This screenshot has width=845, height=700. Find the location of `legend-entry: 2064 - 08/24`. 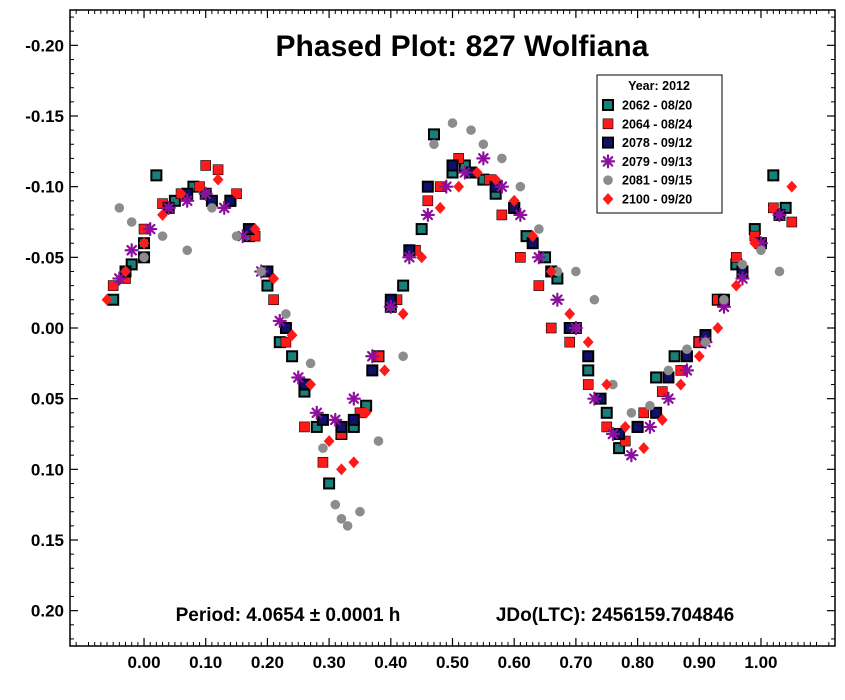

legend-entry: 2064 - 08/24 is located at coordinates (657, 124).